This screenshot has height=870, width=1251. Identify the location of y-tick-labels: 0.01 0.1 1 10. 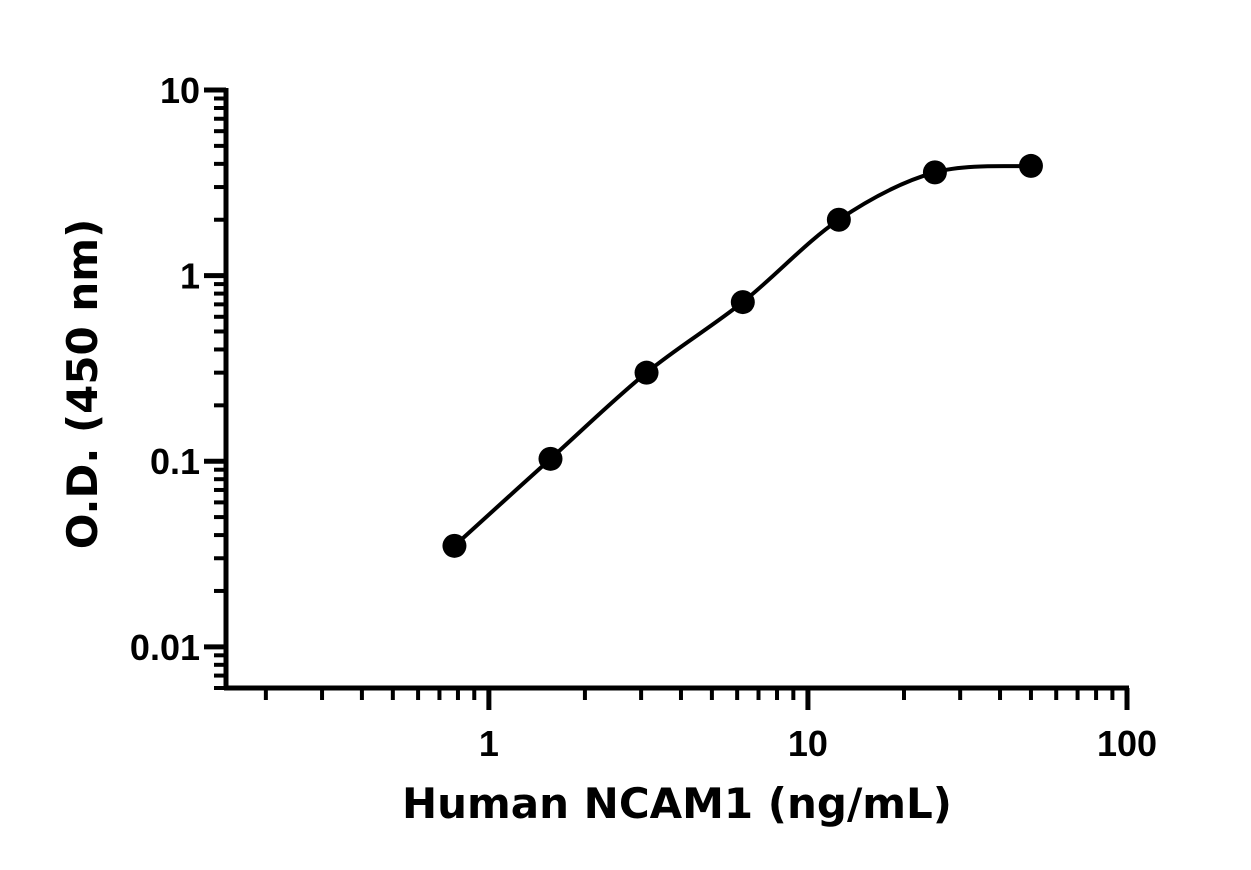
(165, 369).